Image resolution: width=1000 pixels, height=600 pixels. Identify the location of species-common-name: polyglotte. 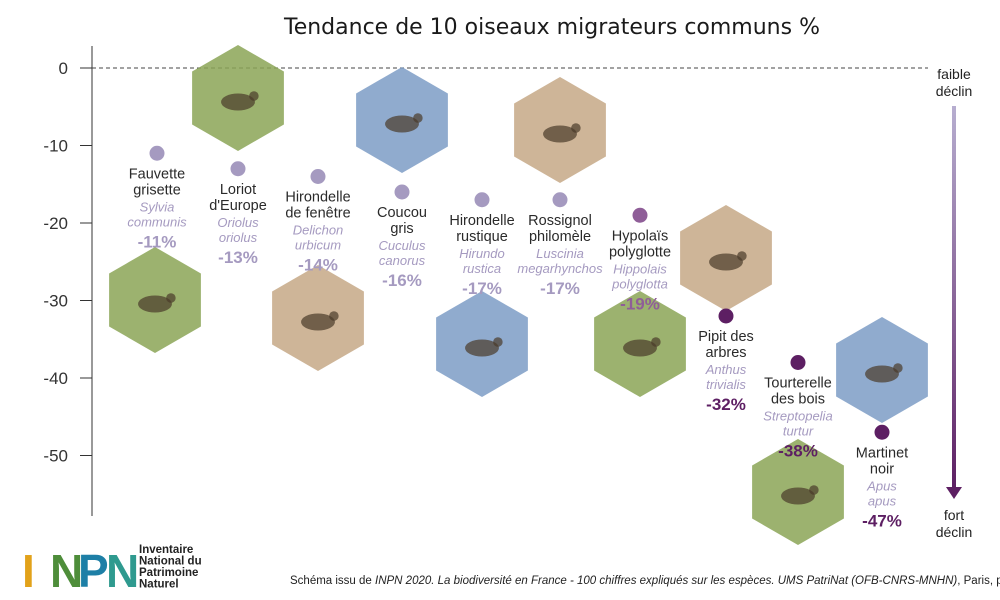
(640, 252).